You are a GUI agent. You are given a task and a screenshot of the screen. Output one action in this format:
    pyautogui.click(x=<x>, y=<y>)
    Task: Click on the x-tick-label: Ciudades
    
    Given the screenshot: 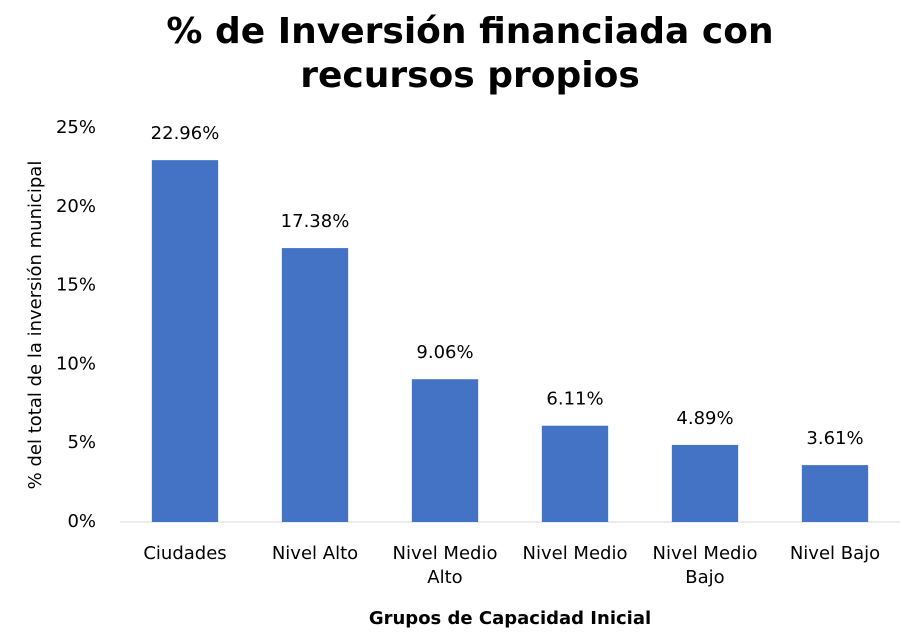 What is the action you would take?
    pyautogui.click(x=185, y=553)
    